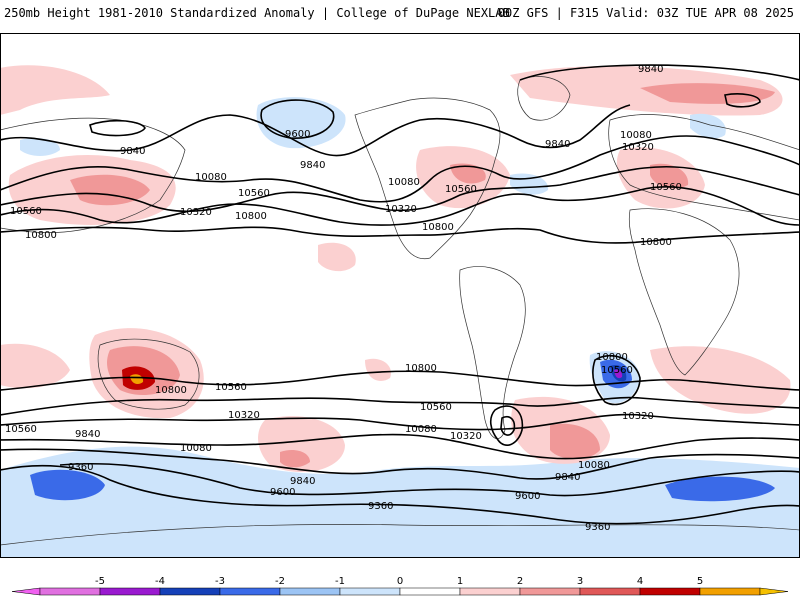 This screenshot has width=800, height=600. What do you see at coordinates (492, 353) in the screenshot?
I see `coastline-south-america` at bounding box center [492, 353].